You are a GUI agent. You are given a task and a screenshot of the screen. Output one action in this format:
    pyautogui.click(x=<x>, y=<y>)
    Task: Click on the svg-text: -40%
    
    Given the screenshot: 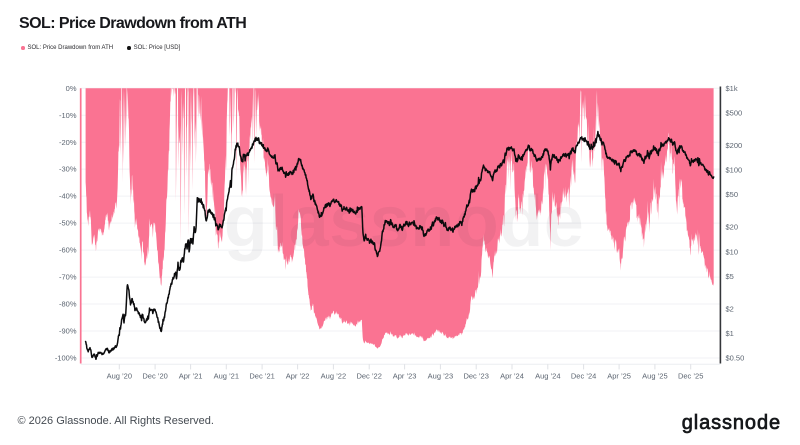 What is the action you would take?
    pyautogui.click(x=68, y=196)
    